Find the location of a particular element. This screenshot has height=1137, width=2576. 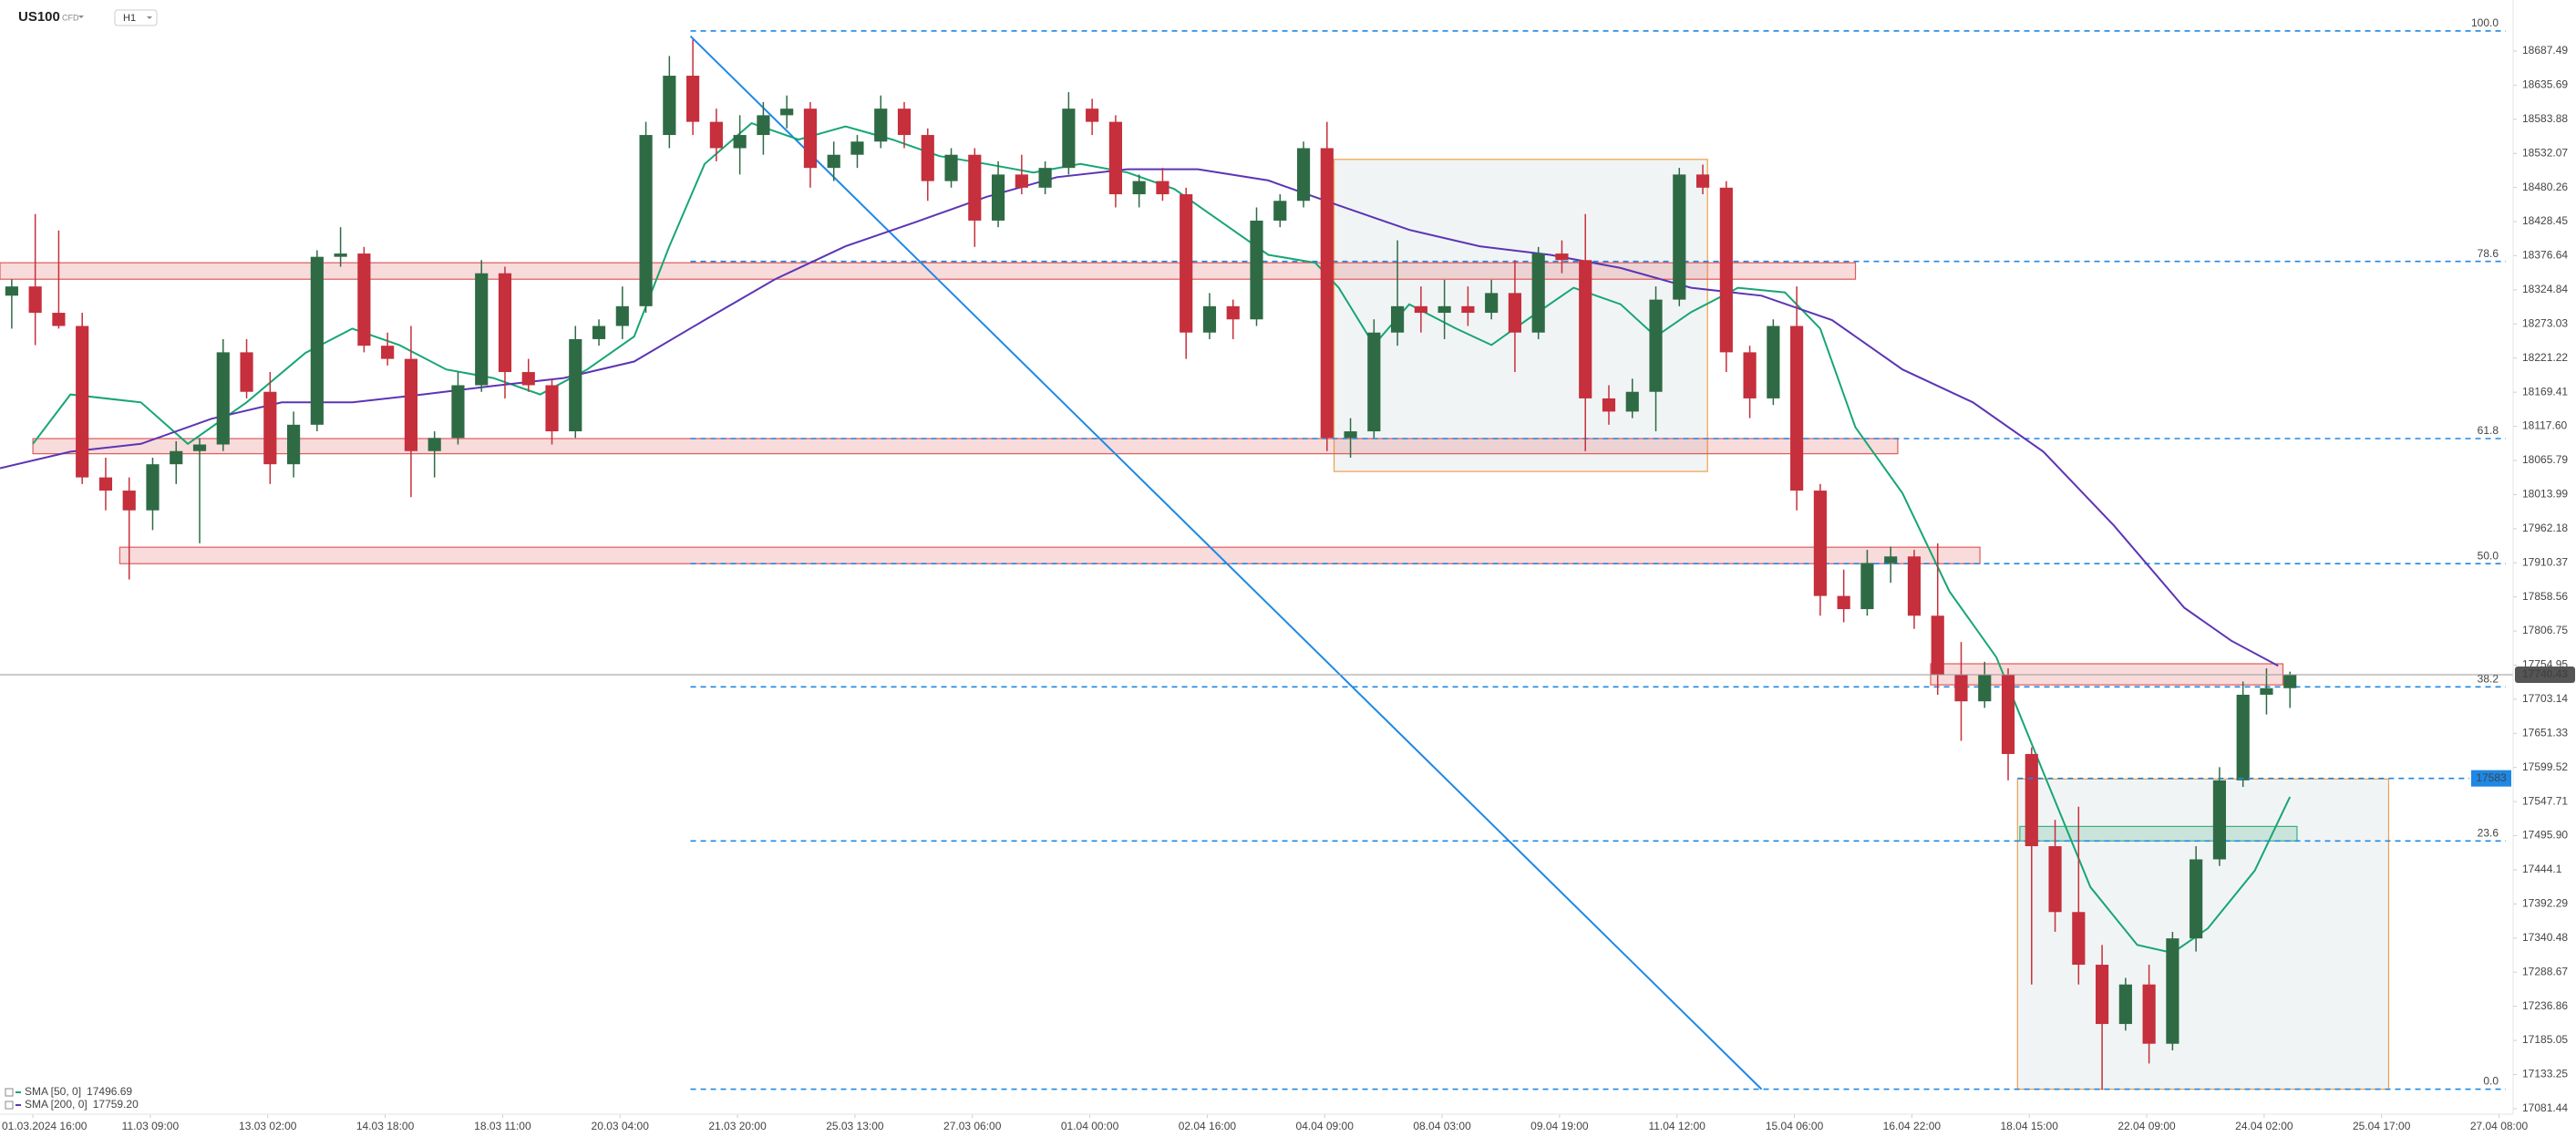

x-tick-label: 11.03 09:00 is located at coordinates (151, 1126).